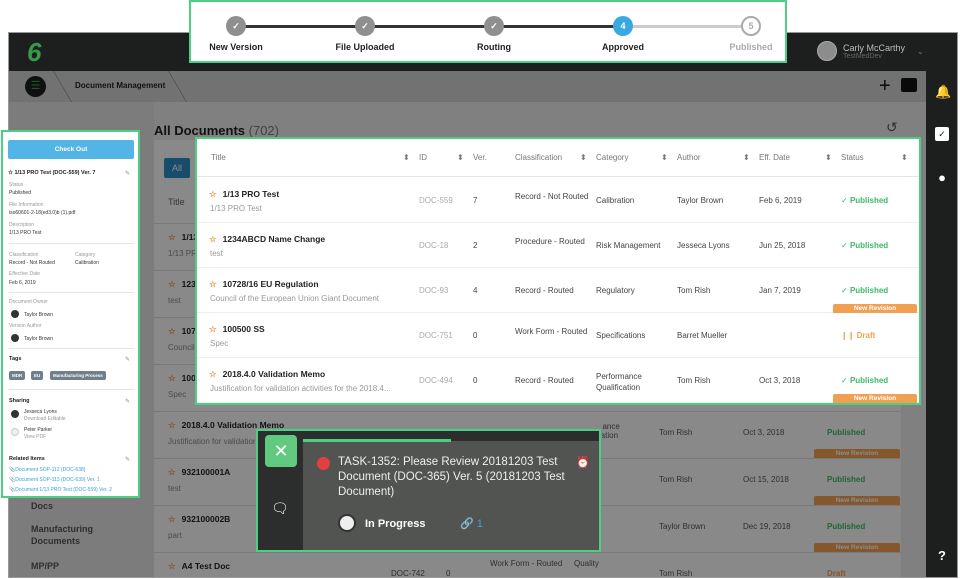 Image resolution: width=960 pixels, height=579 pixels. Describe the element at coordinates (920, 51) in the screenshot. I see `chevron-down-icon: ⌄` at that location.